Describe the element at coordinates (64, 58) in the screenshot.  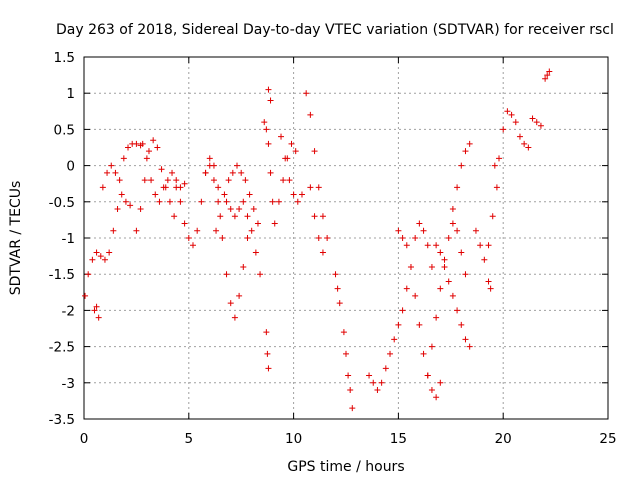
I see `y-tick-label: 1.5` at that location.